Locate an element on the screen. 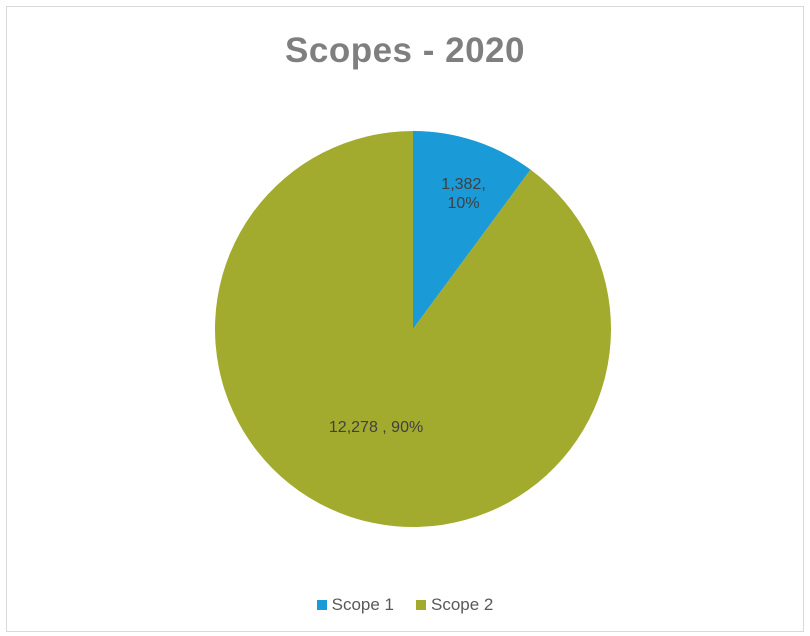 Image resolution: width=810 pixels, height=636 pixels. data-label-scope-2: 12,278 , 90% is located at coordinates (376, 427).